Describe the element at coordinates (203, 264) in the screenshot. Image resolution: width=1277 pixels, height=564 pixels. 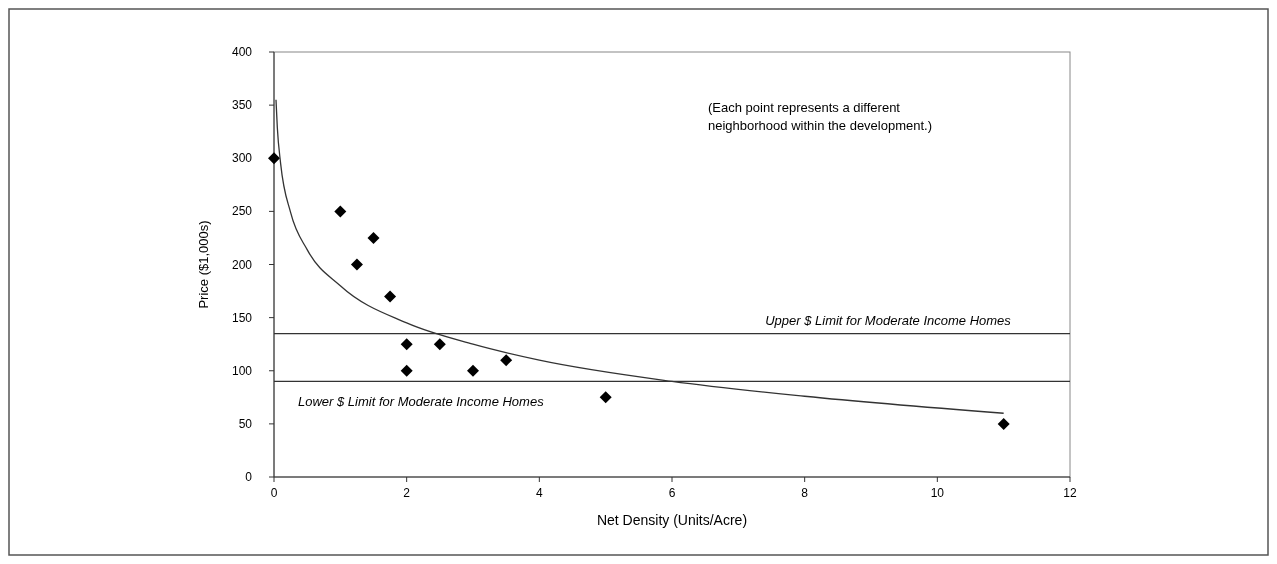
I see `y-axis-title: Price ($1,000s)` at that location.